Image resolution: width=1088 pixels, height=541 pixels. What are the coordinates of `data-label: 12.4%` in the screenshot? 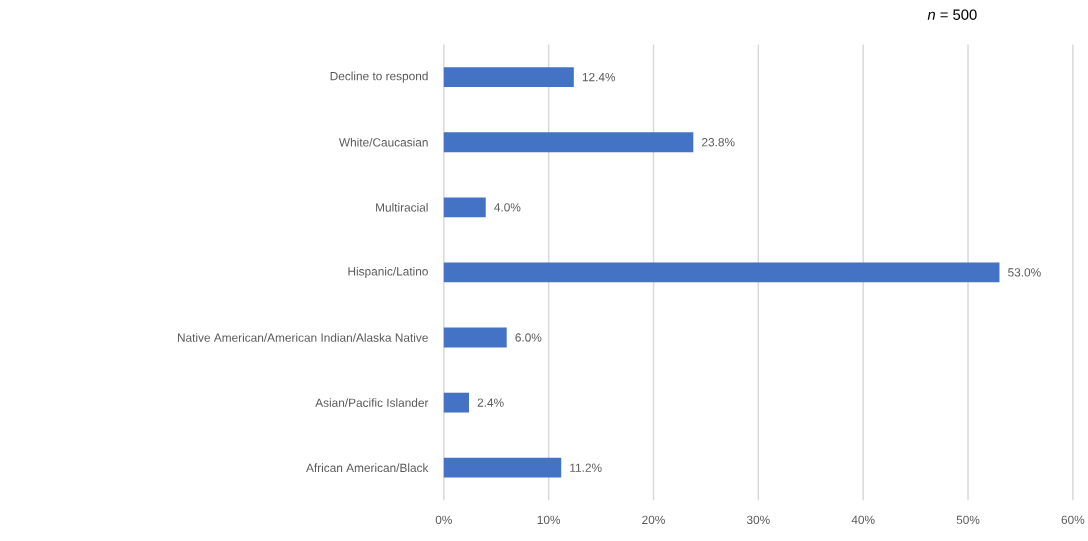 It's located at (599, 77).